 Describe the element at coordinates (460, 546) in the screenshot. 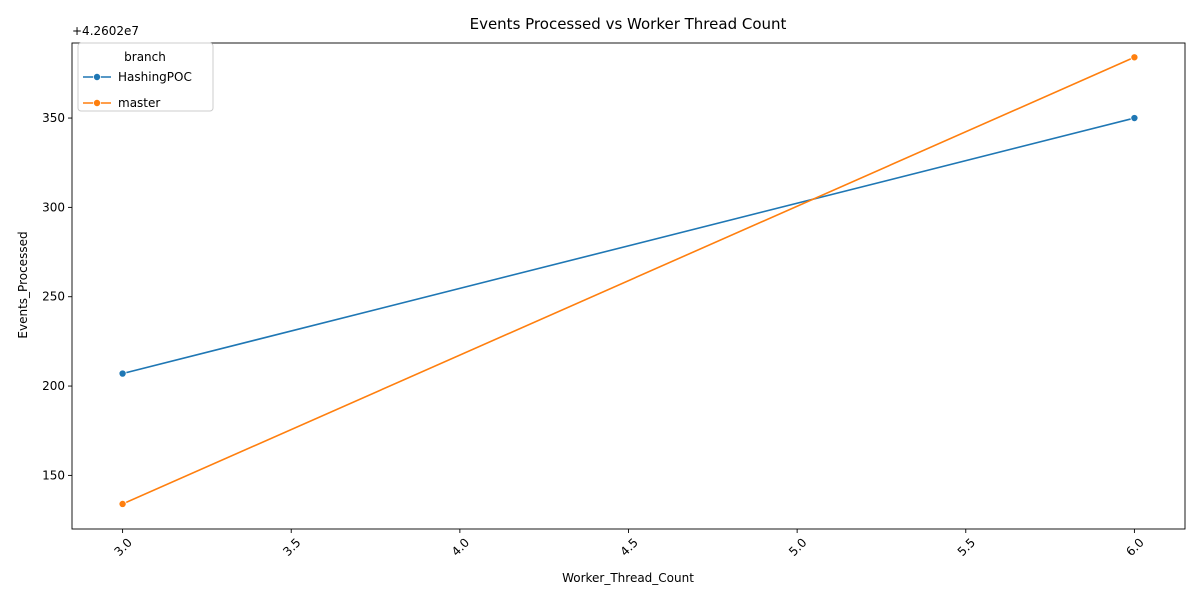

I see `x-tick-label: 4.0` at that location.